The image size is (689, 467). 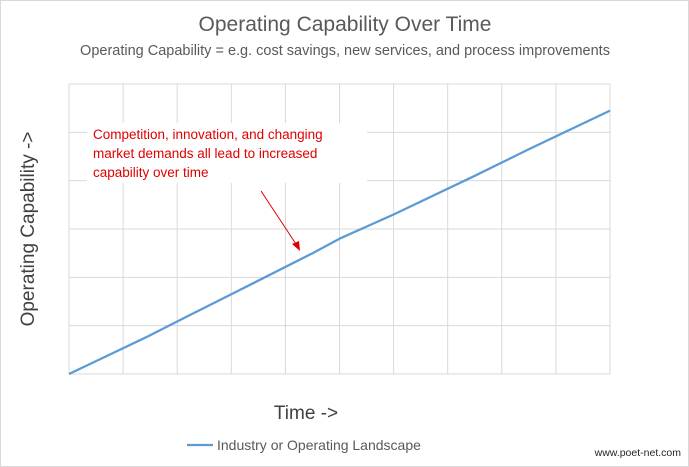 I want to click on annotation-line-1: Competition, innovation, and changing, so click(x=208, y=134).